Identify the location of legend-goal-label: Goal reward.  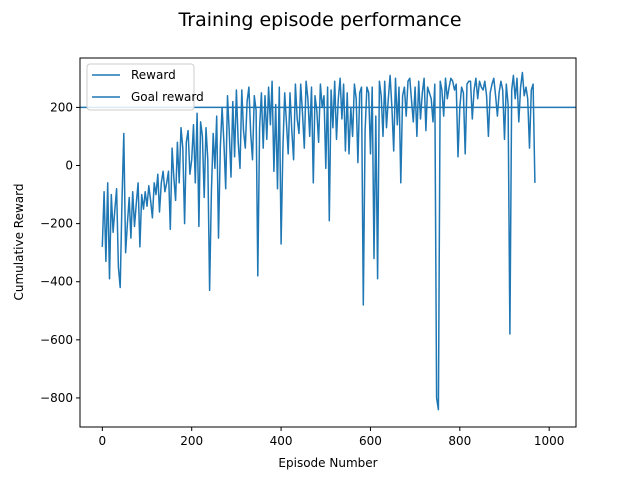
(167, 97).